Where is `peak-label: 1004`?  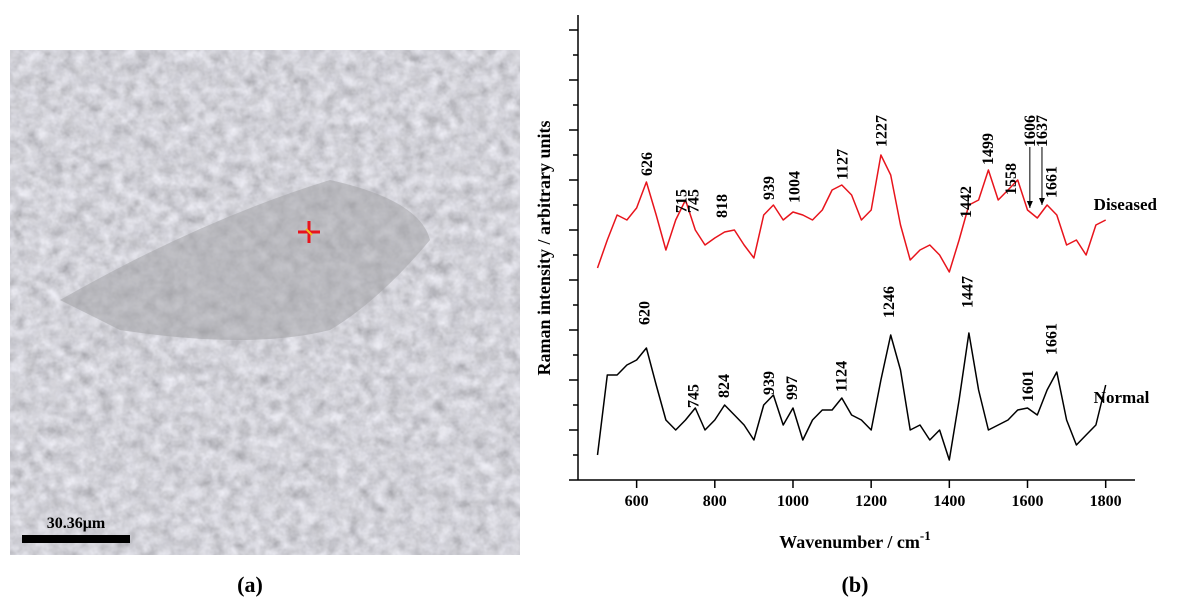 peak-label: 1004 is located at coordinates (795, 187).